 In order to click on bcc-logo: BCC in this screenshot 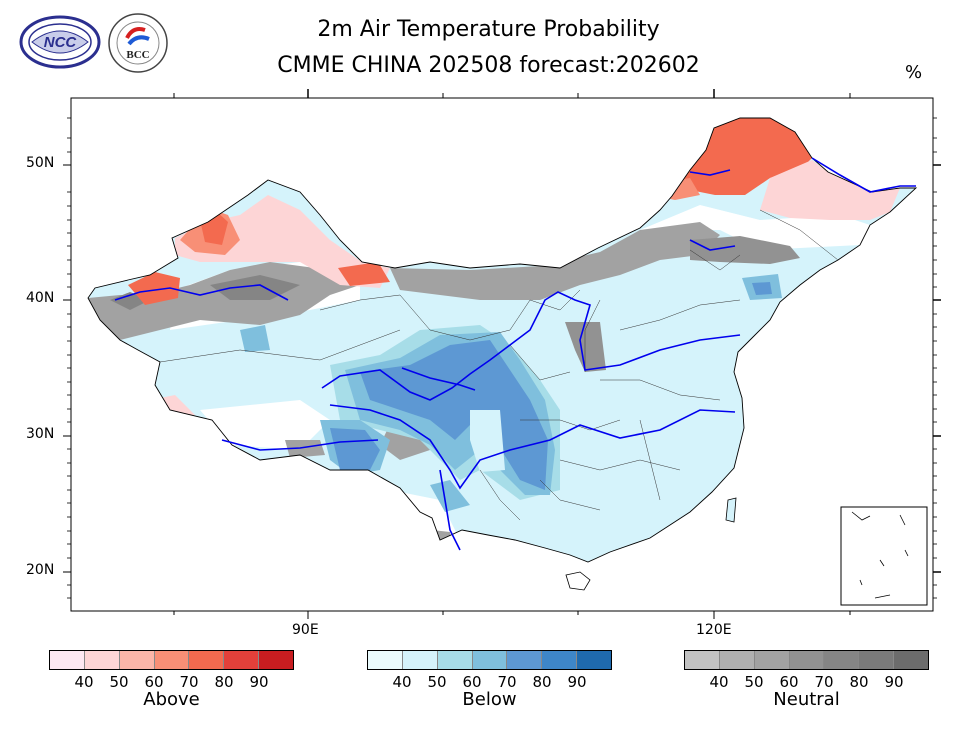, I will do `click(138, 43)`.